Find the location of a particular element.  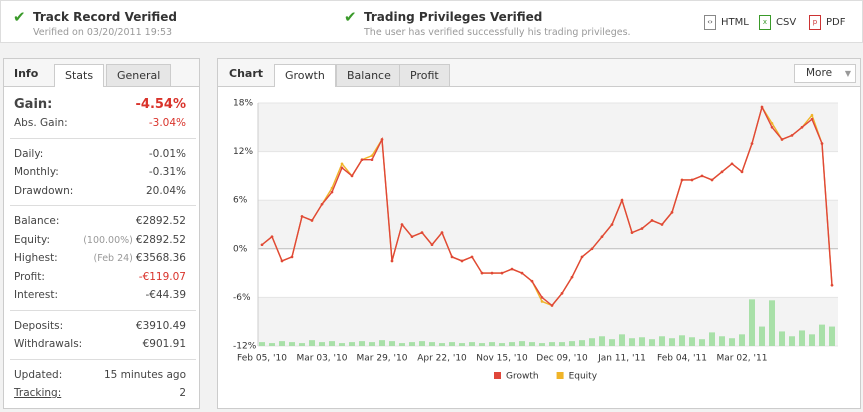

download-link: PDF is located at coordinates (836, 22).